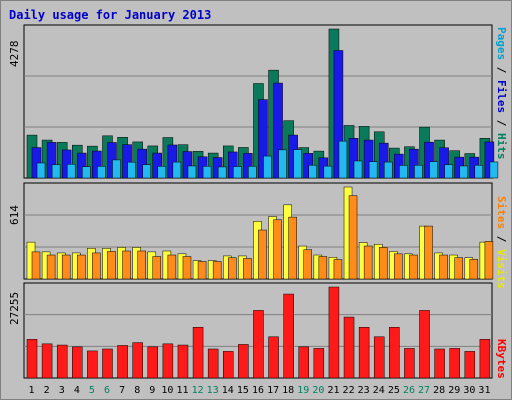 The height and width of the screenshot is (400, 512). What do you see at coordinates (439, 390) in the screenshot?
I see `x-tick-label-28: 28` at bounding box center [439, 390].